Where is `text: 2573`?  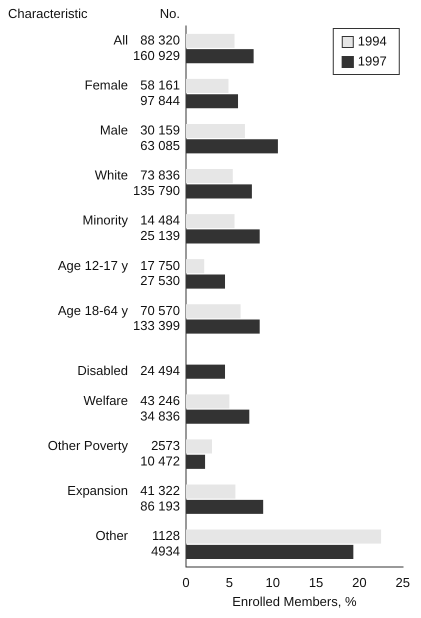 text: 2573 is located at coordinates (165, 446).